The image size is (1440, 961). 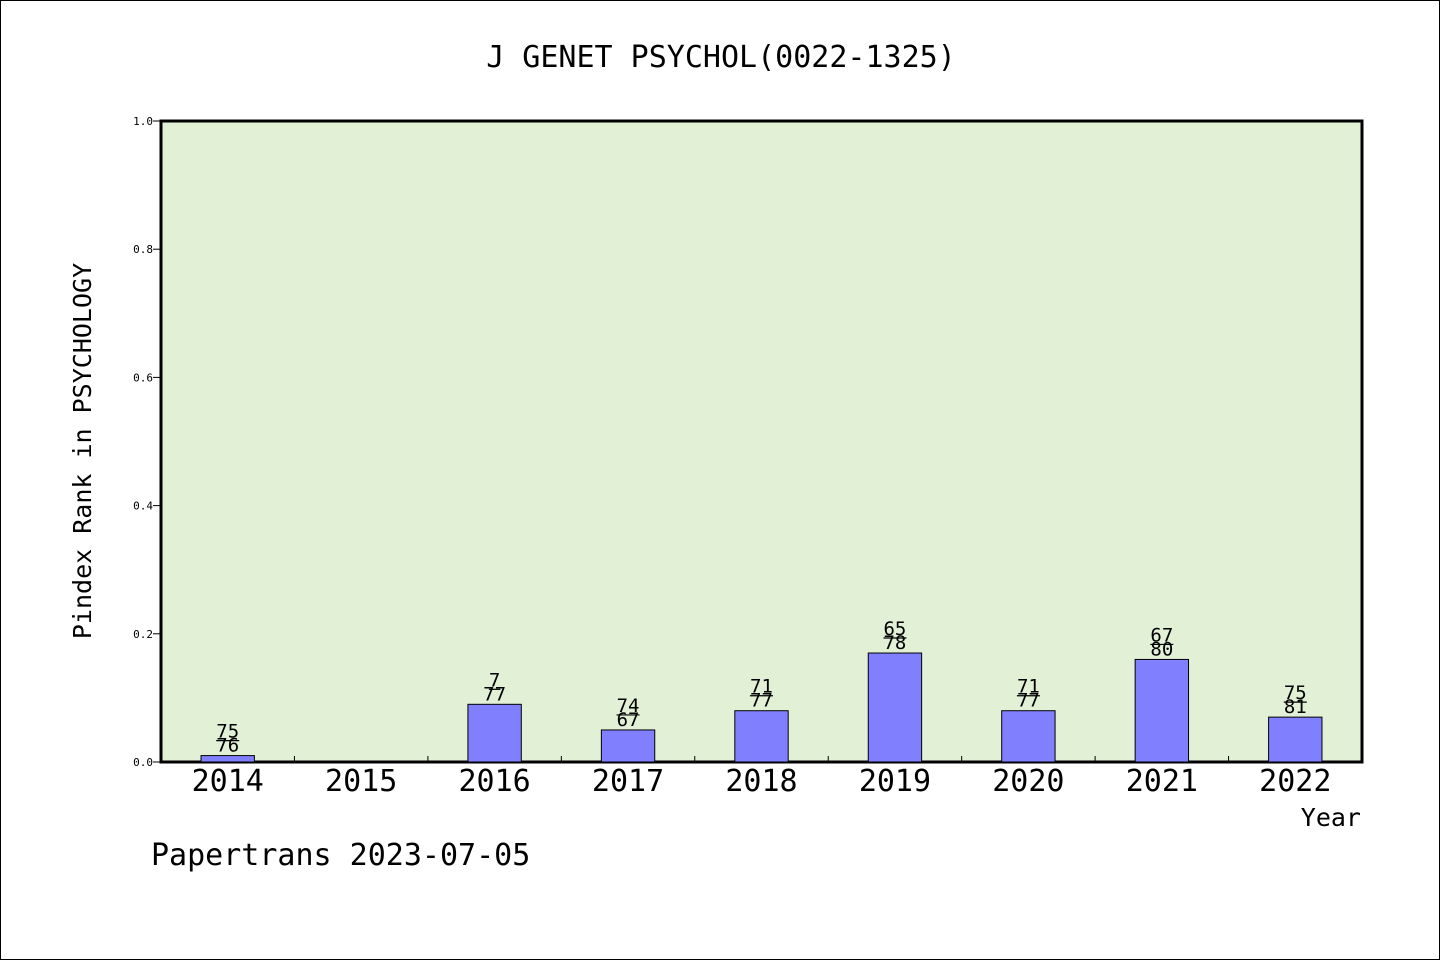 What do you see at coordinates (494, 680) in the screenshot?
I see `bar-label-top: 7` at bounding box center [494, 680].